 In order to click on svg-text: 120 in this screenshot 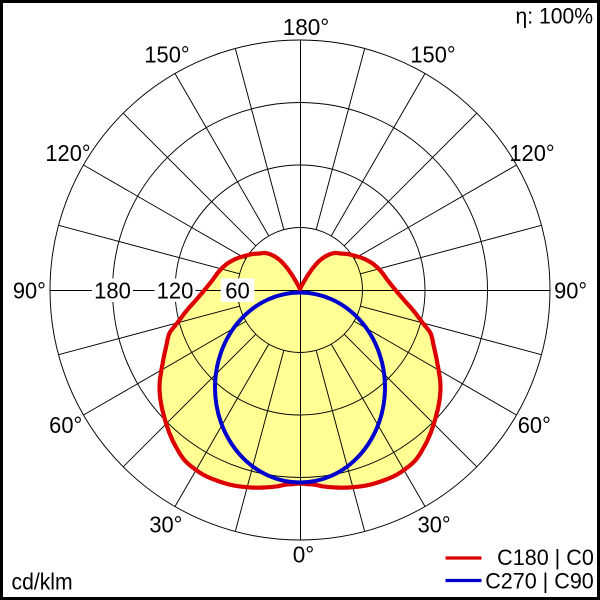, I will do `click(175, 291)`.